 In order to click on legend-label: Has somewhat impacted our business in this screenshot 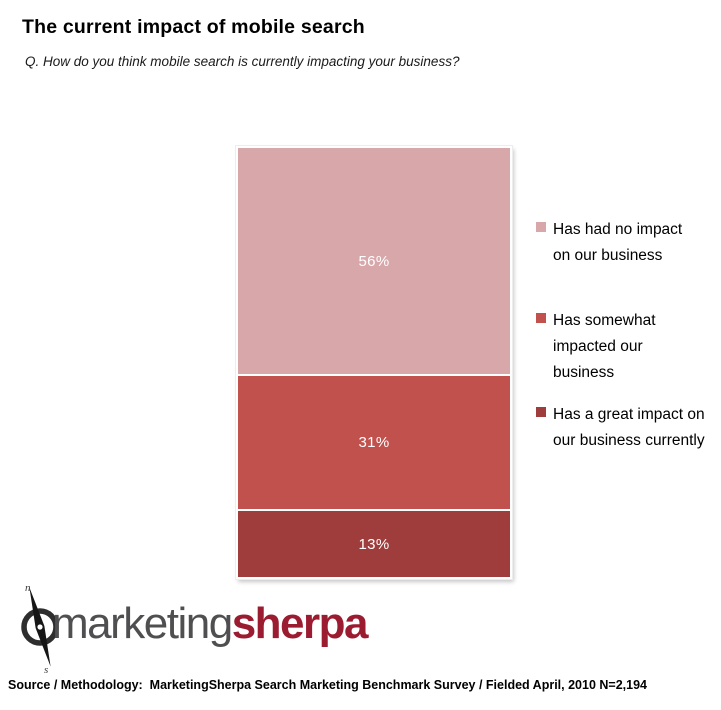, I will do `click(604, 346)`.